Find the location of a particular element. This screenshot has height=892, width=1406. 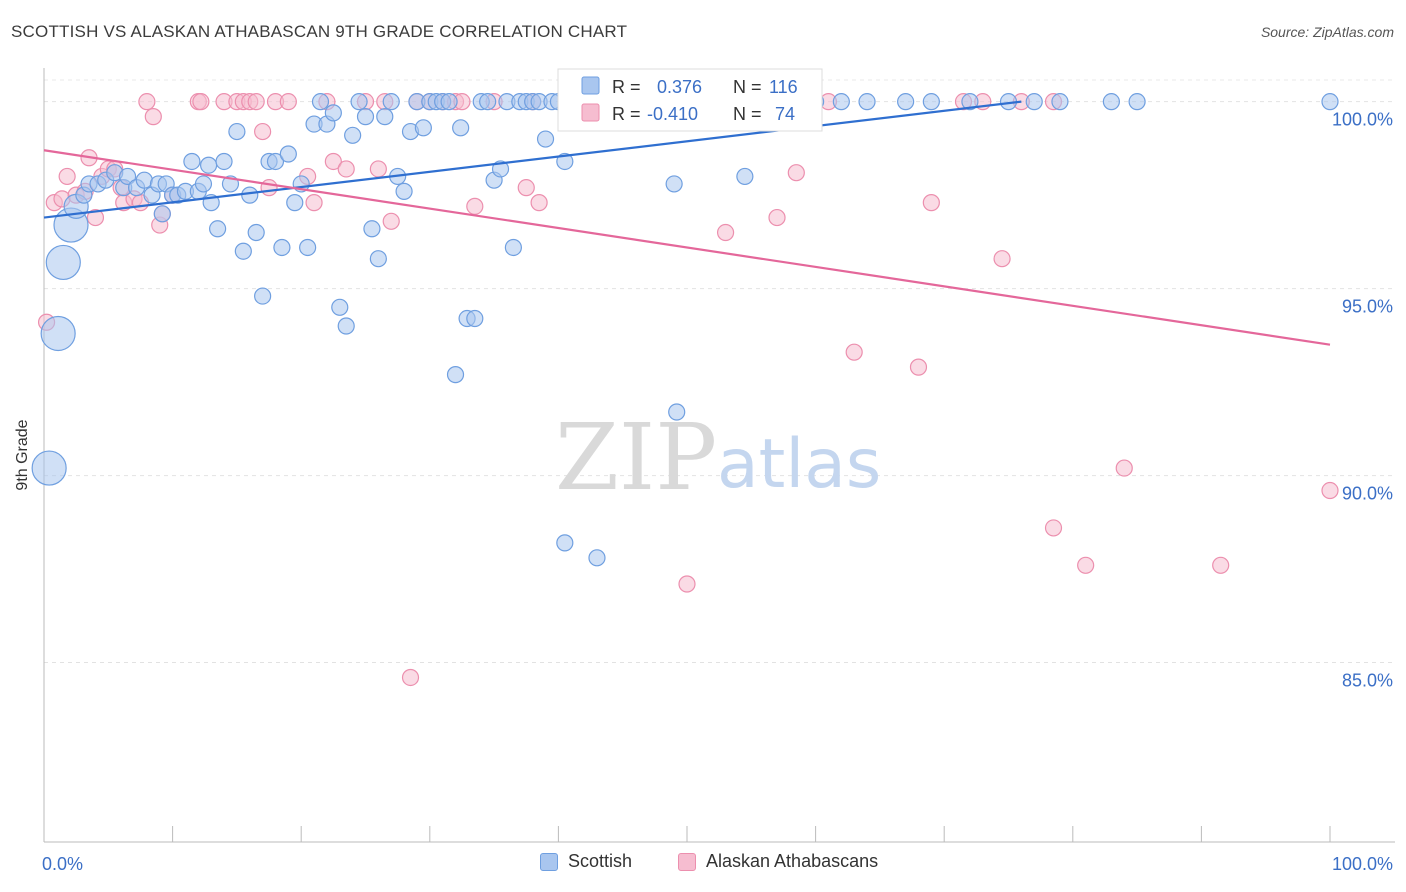

legend-r-value-2: -0.410 is located at coordinates (672, 114).